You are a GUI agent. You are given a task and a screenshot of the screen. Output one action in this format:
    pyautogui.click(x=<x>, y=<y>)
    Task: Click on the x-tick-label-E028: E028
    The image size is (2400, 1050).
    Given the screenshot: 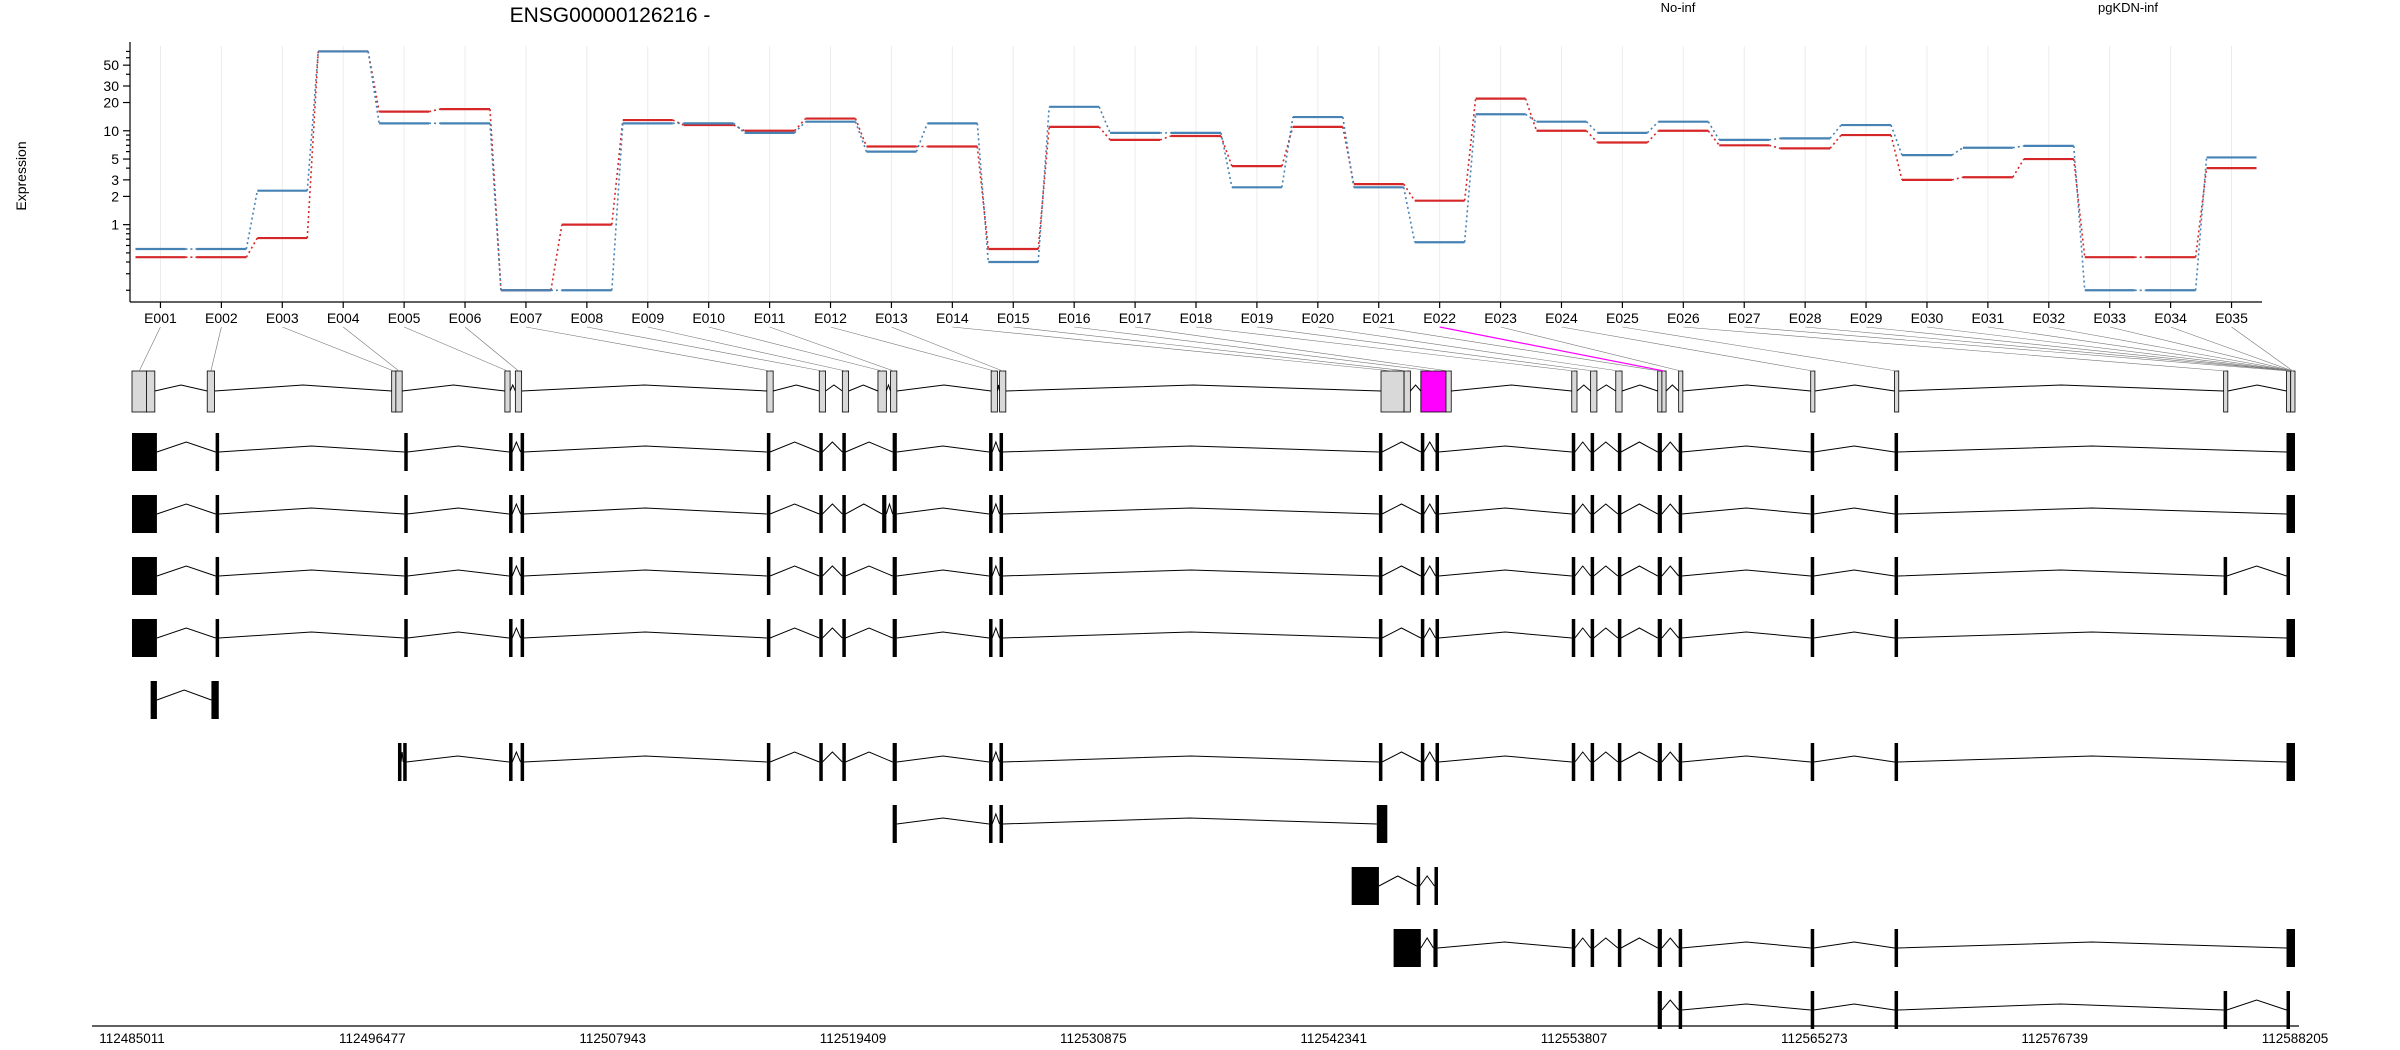 What is the action you would take?
    pyautogui.click(x=1805, y=318)
    